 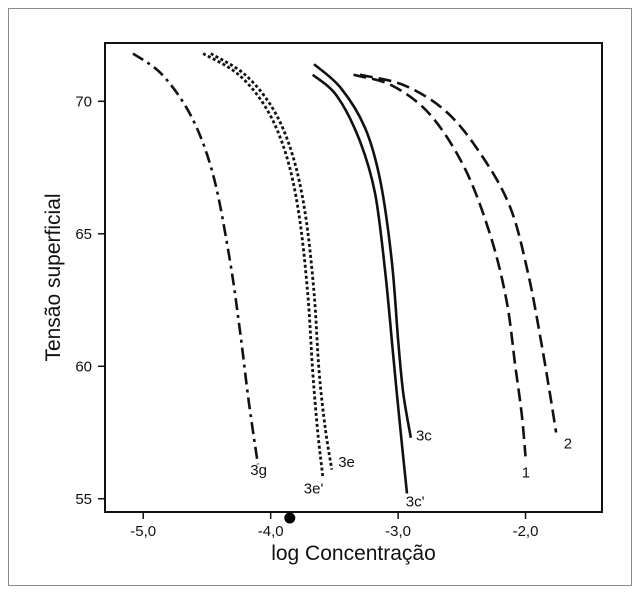 I want to click on series-label-3ep: 3e', so click(x=314, y=488).